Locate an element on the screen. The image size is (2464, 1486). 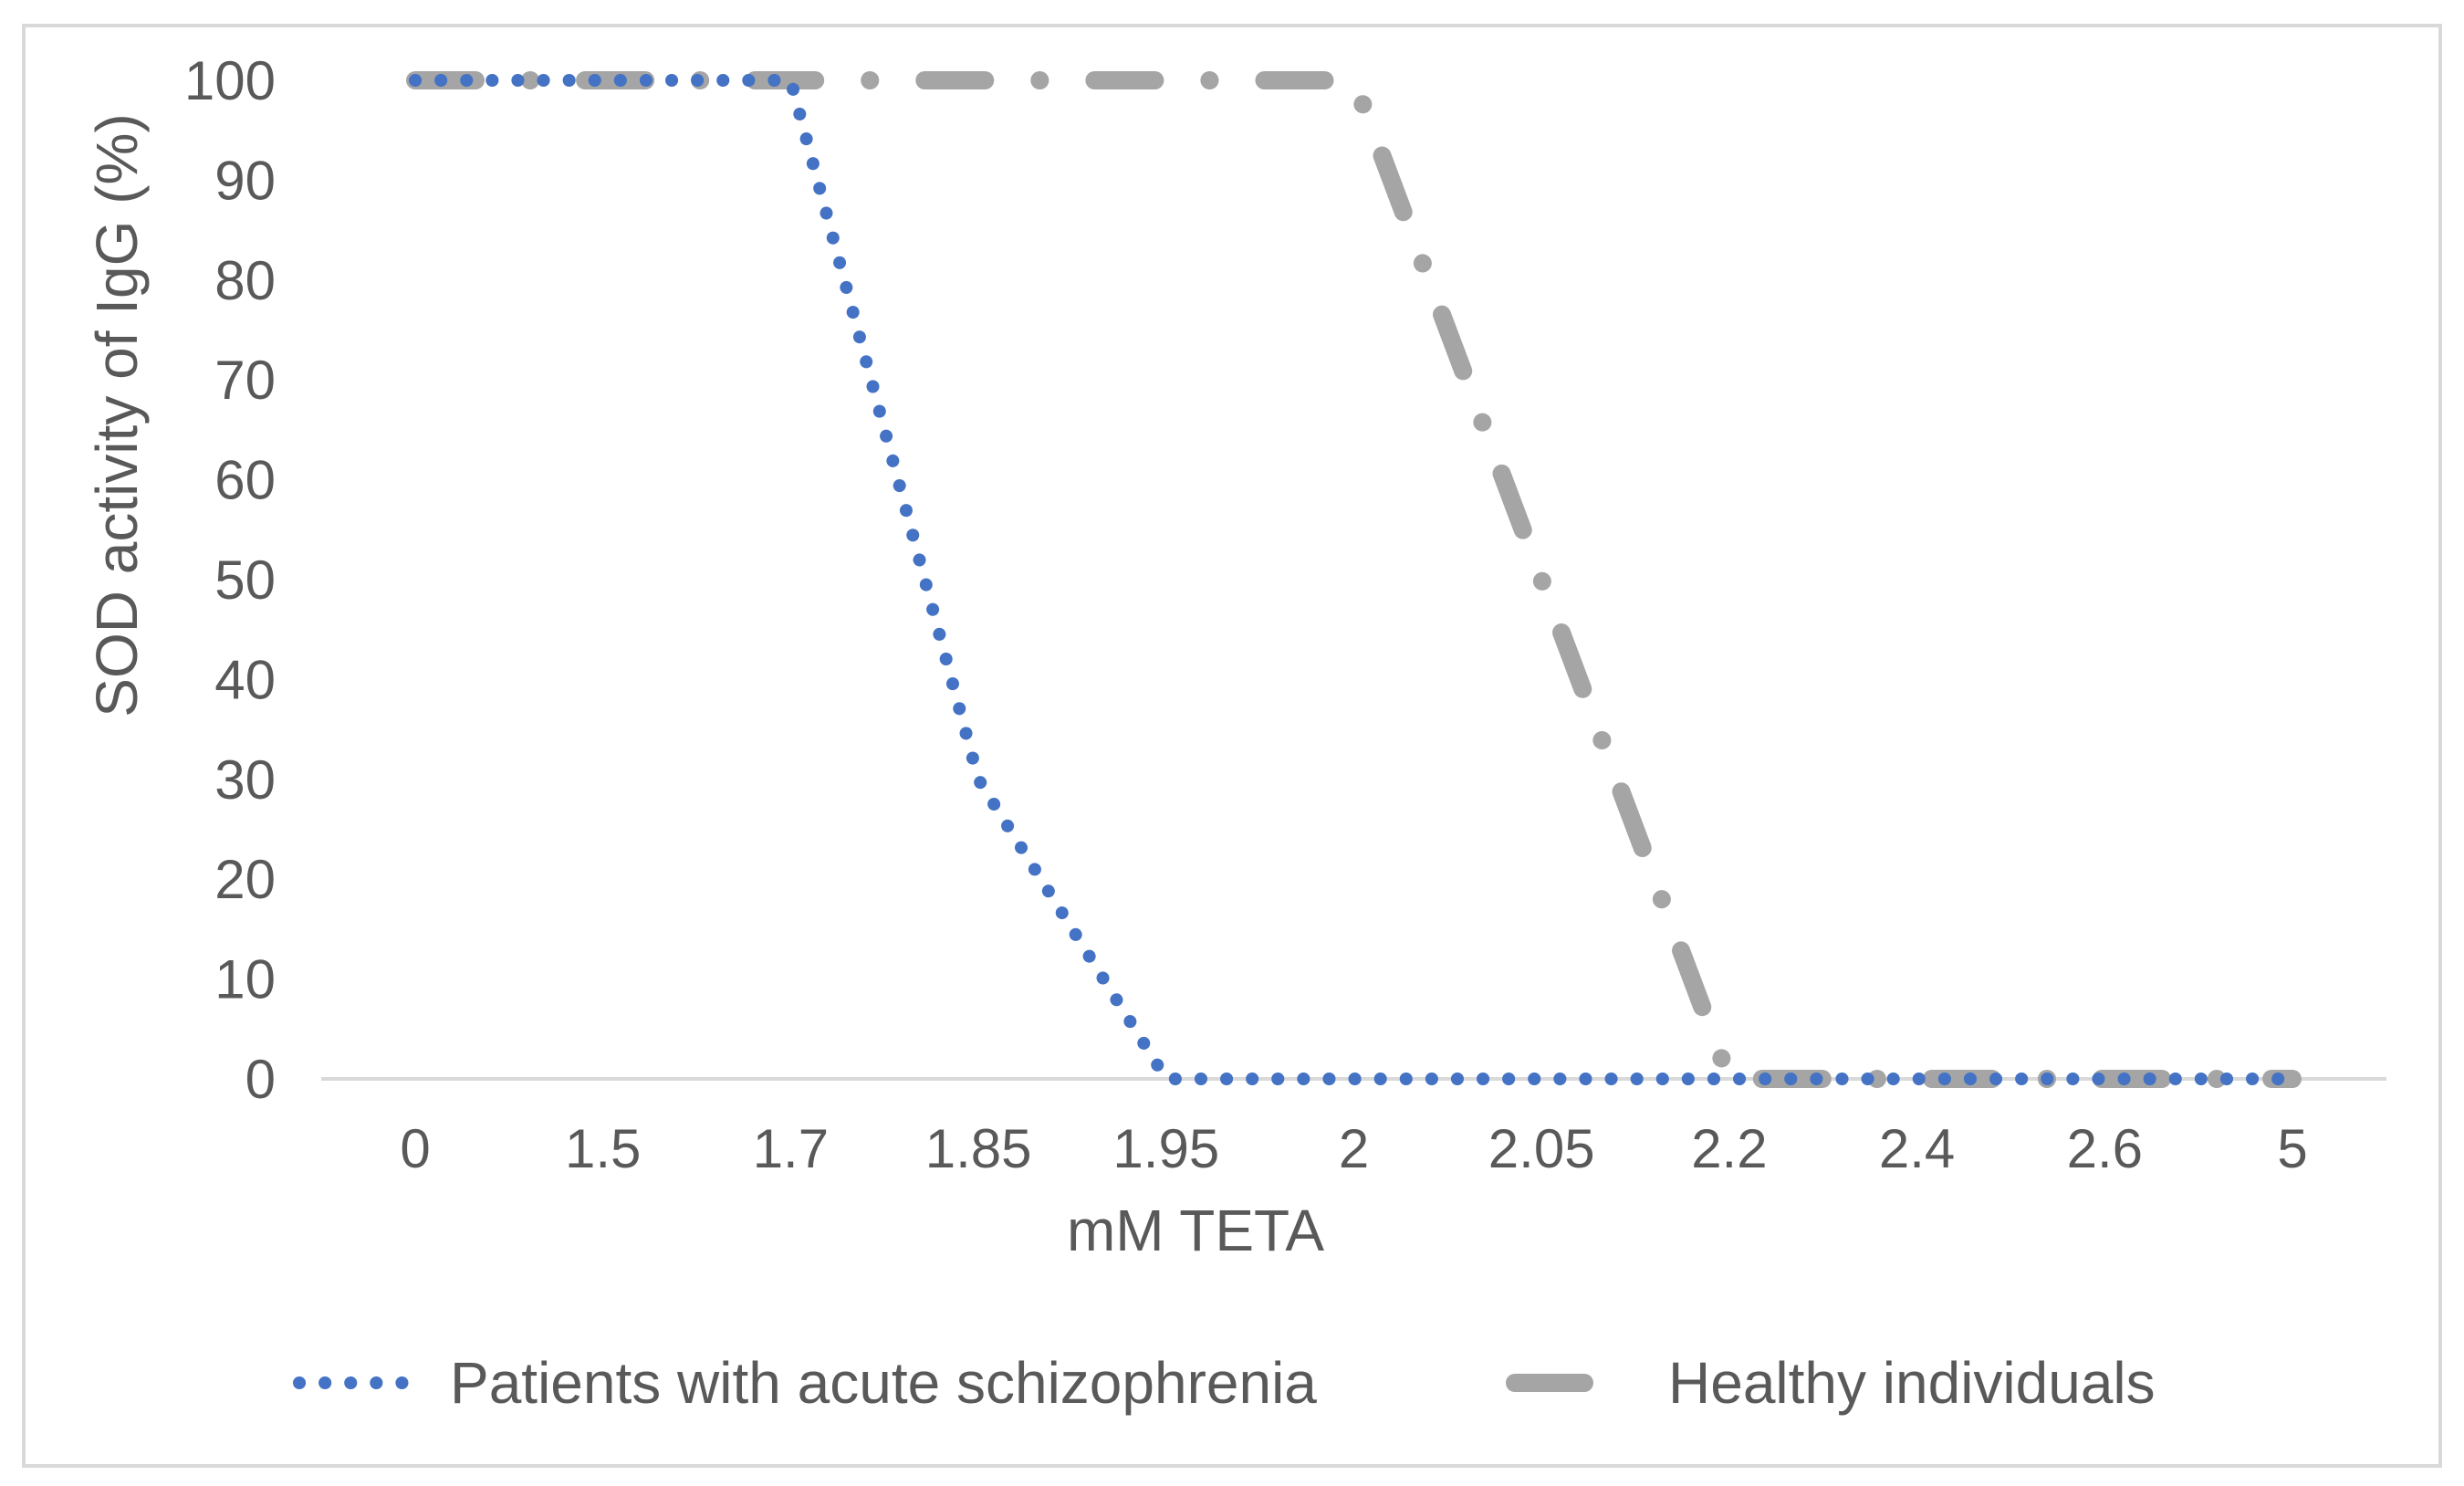
y-tick-label: 70 is located at coordinates (245, 380).